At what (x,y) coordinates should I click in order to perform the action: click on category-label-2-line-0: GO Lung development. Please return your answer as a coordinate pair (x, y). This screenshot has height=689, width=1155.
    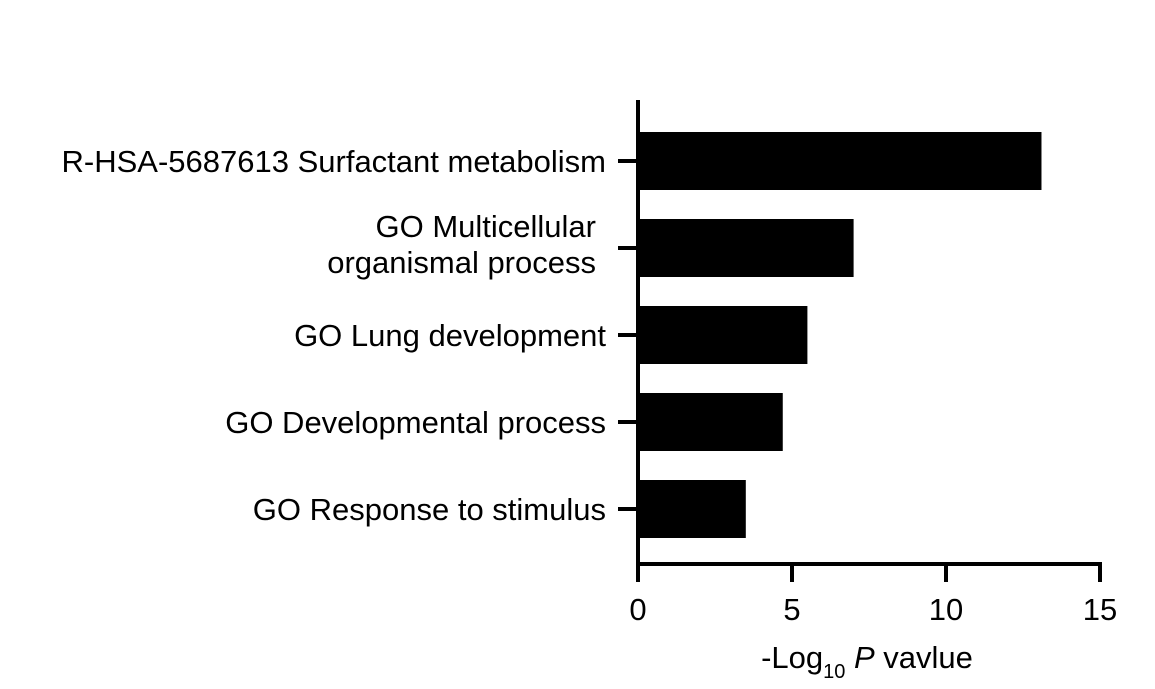
    Looking at the image, I should click on (450, 335).